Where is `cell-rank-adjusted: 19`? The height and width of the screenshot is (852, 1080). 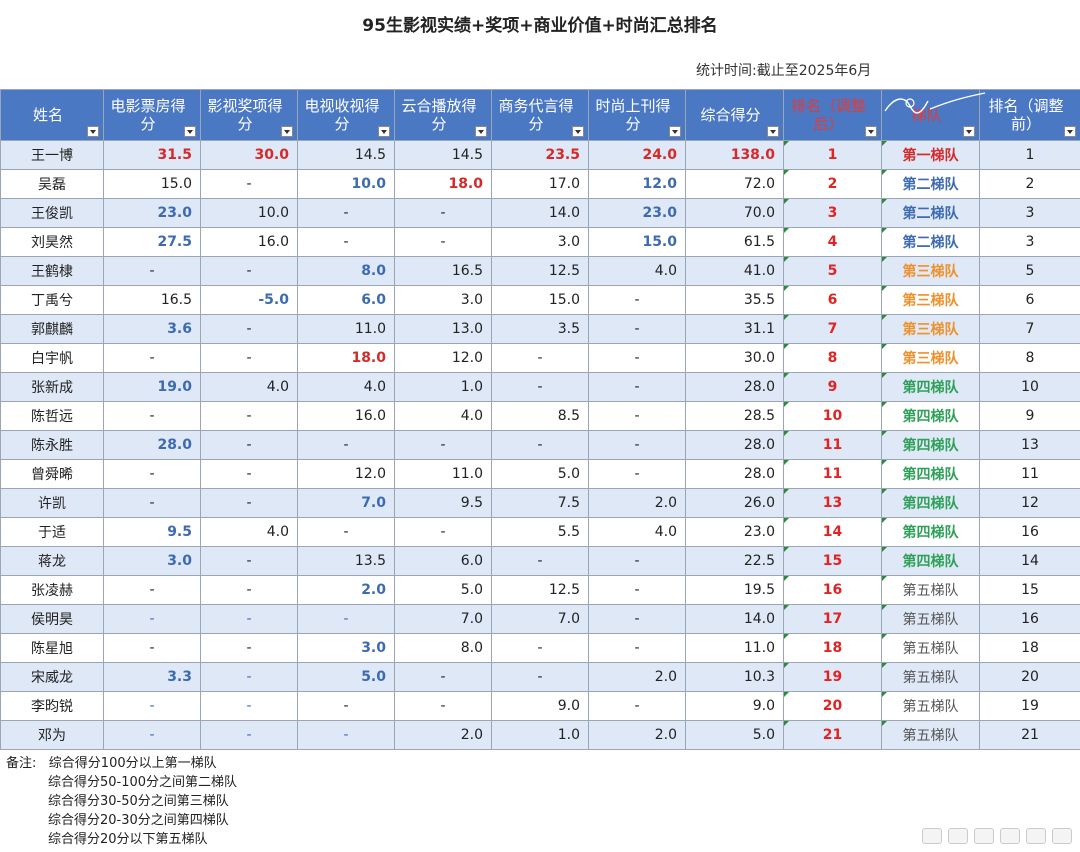
cell-rank-adjusted: 19 is located at coordinates (832, 677).